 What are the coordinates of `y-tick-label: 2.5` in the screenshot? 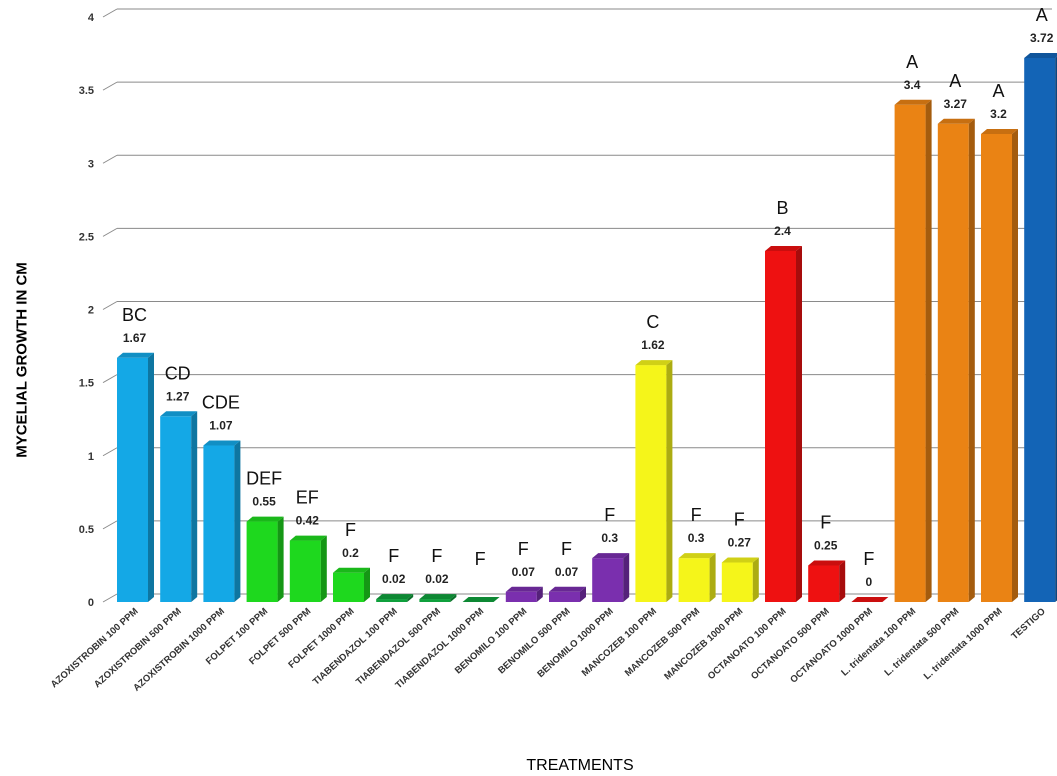 It's located at (86, 237).